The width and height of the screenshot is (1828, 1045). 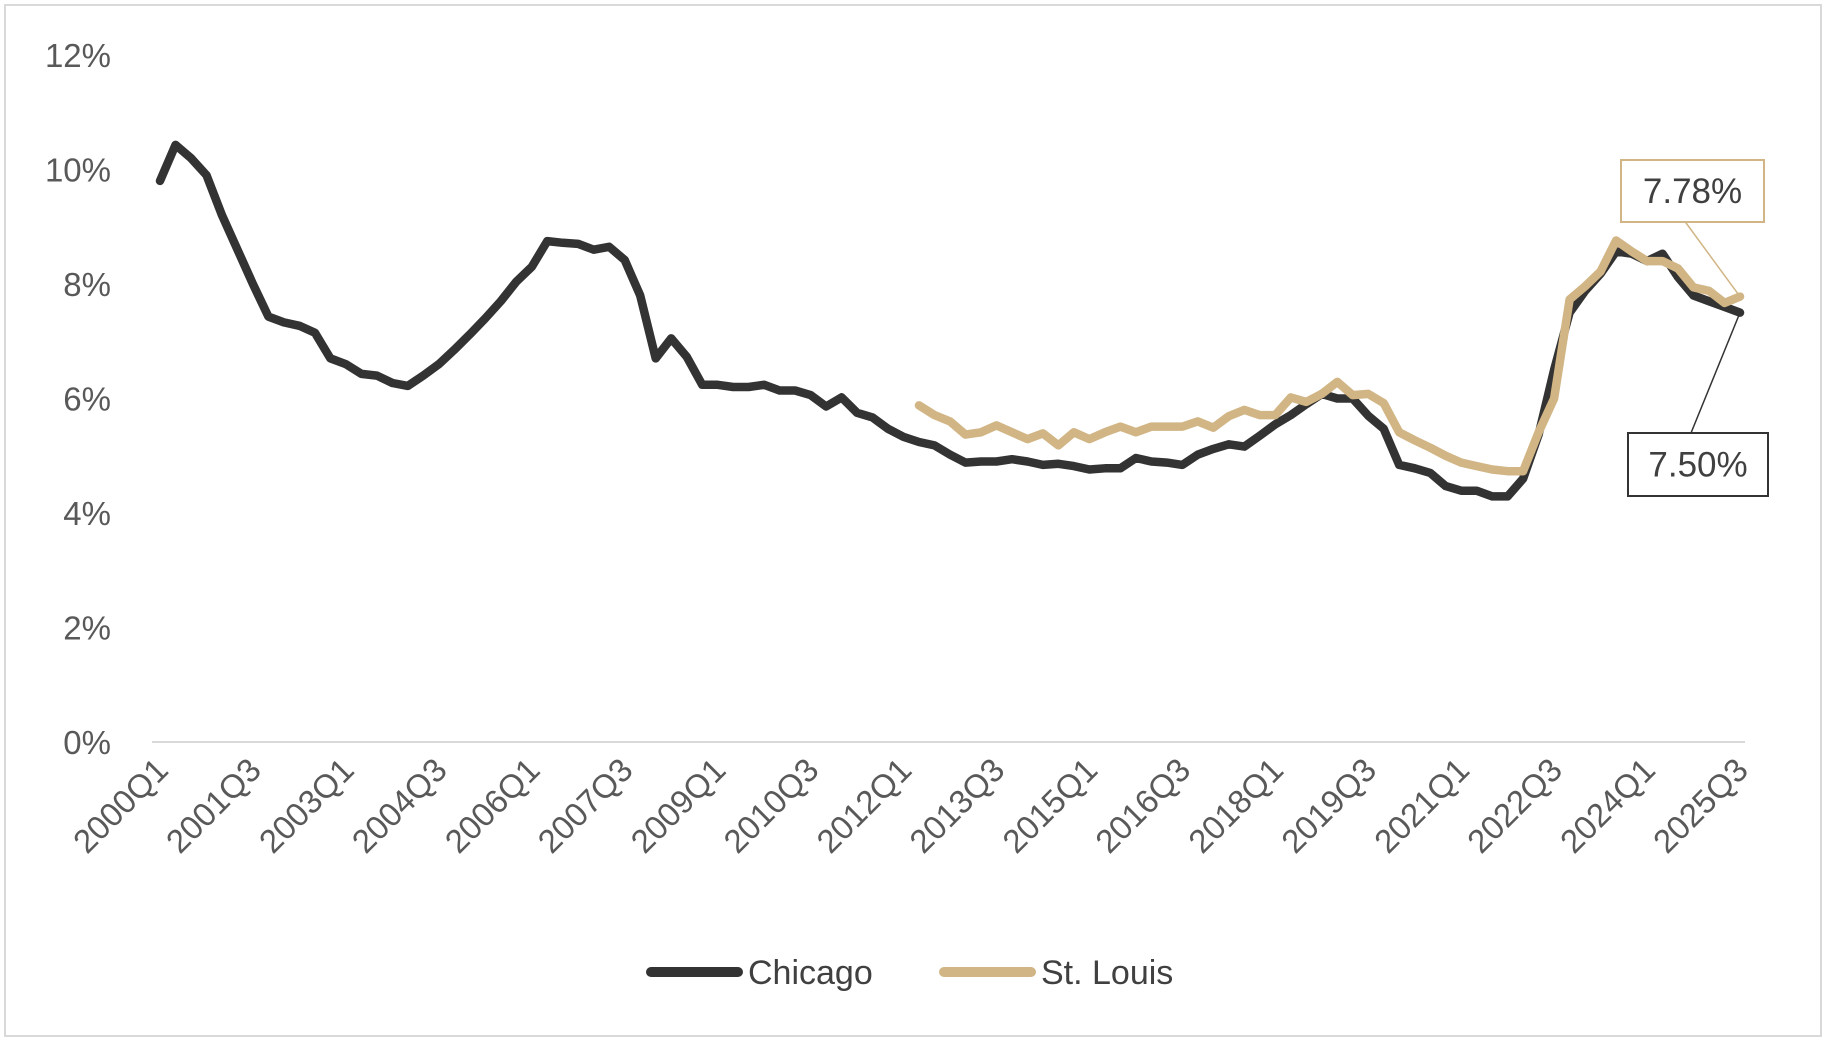 I want to click on x-tick-label: 2016Q3, so click(x=1142, y=805).